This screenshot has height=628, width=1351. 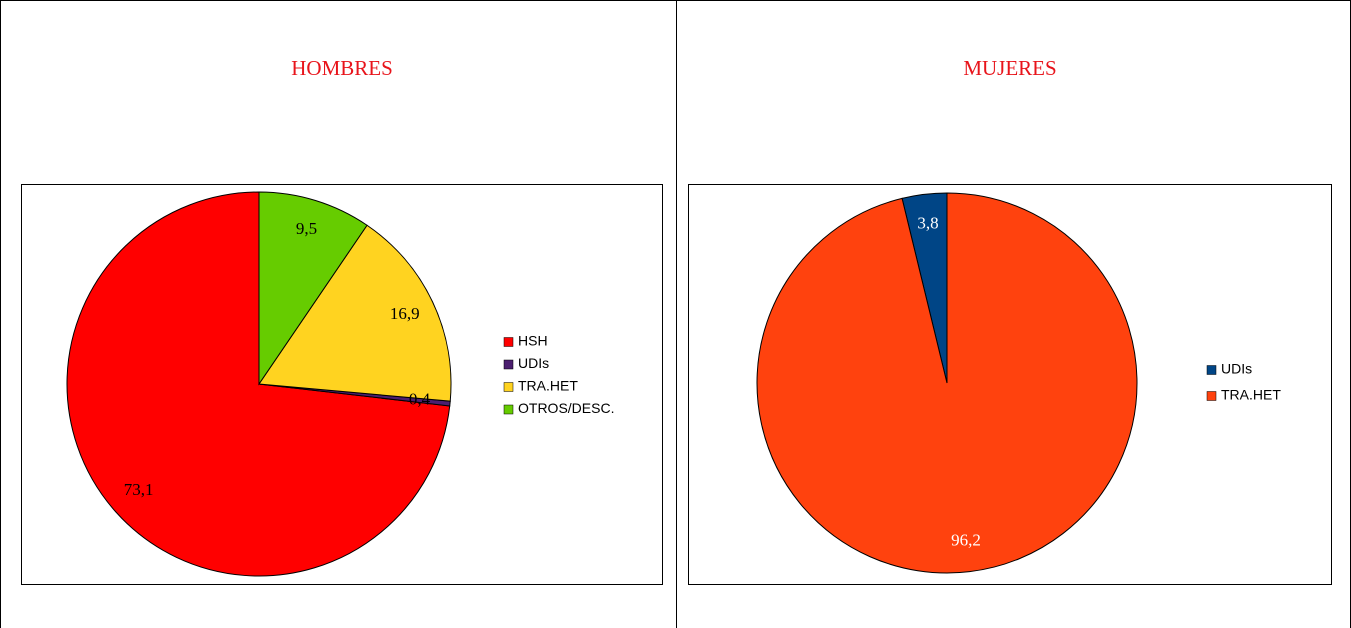 What do you see at coordinates (139, 489) in the screenshot?
I see `value-label: 73,1` at bounding box center [139, 489].